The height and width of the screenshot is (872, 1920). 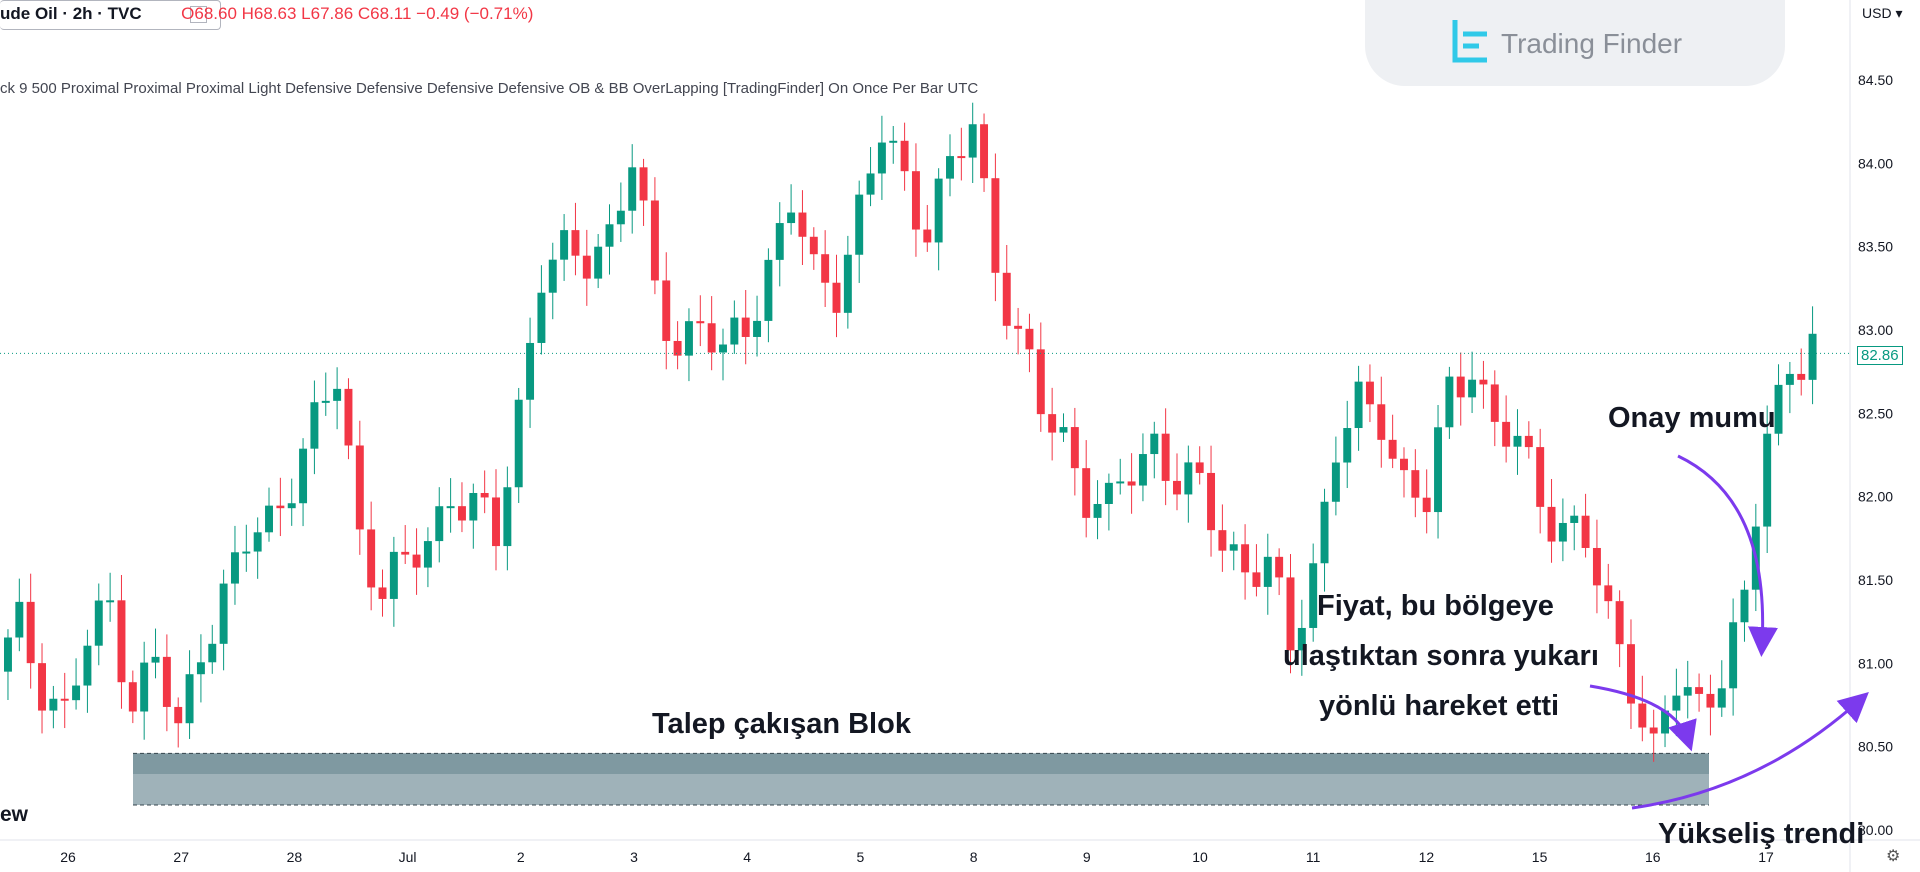 What do you see at coordinates (1761, 834) in the screenshot?
I see `trend-label: Yükseliş trendi` at bounding box center [1761, 834].